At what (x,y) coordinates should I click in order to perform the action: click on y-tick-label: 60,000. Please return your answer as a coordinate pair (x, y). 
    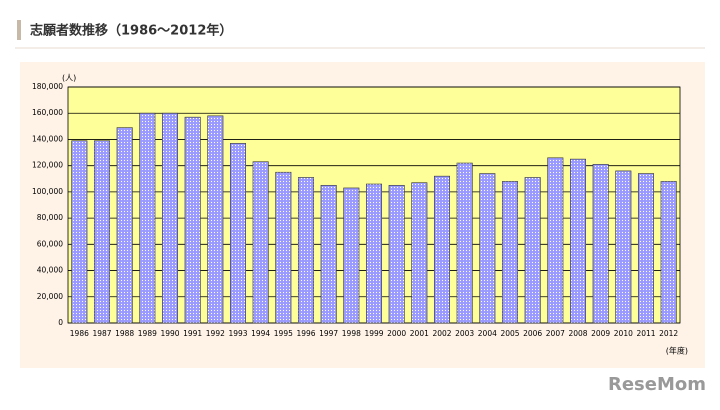
    Looking at the image, I should click on (50, 243).